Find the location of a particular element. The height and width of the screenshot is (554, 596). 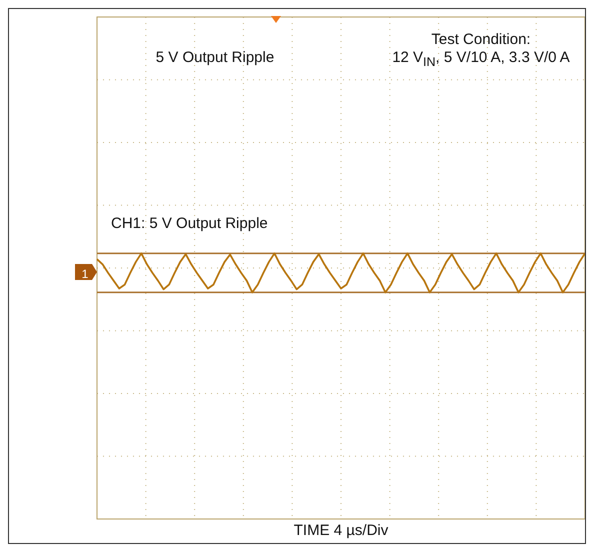

text: CH1: 5 V Output Ripple is located at coordinates (190, 223).